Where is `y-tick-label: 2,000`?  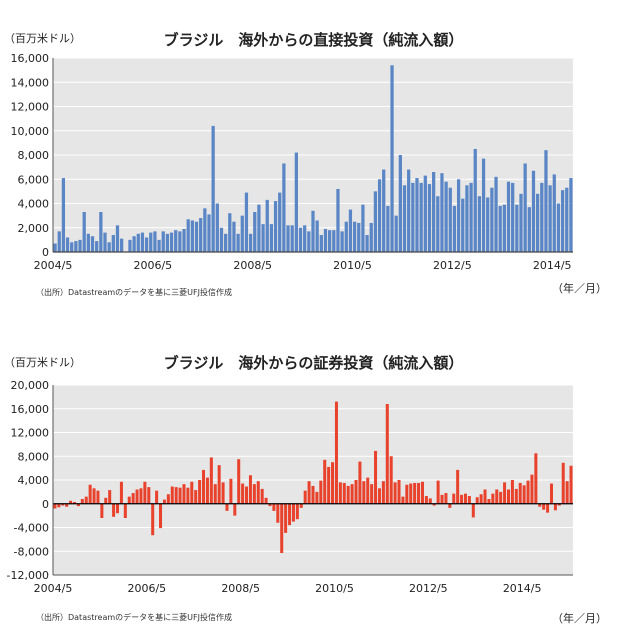
y-tick-label: 2,000 is located at coordinates (34, 228).